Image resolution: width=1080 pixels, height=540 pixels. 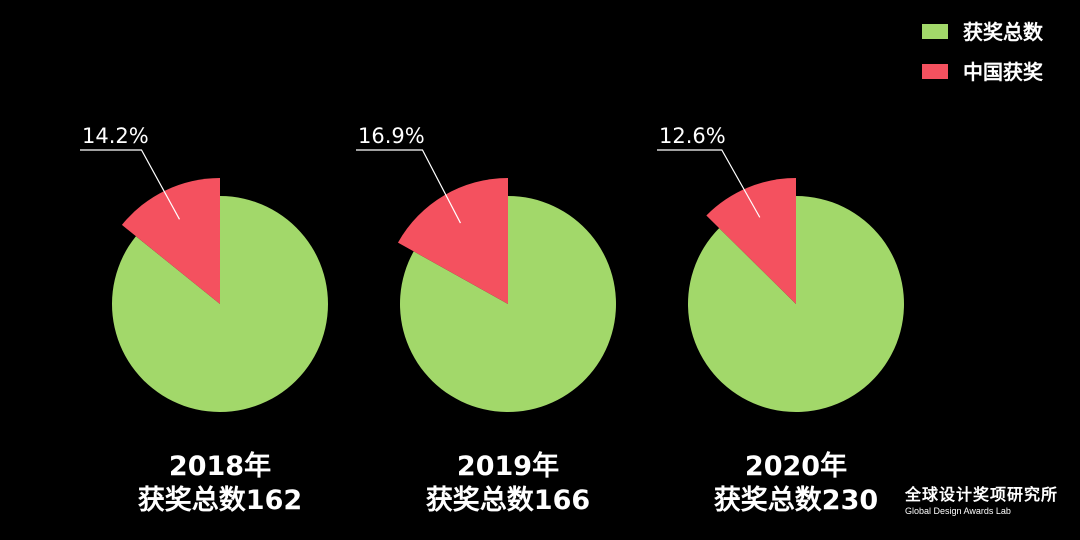 What do you see at coordinates (508, 466) in the screenshot?
I see `caption-year: 2019年` at bounding box center [508, 466].